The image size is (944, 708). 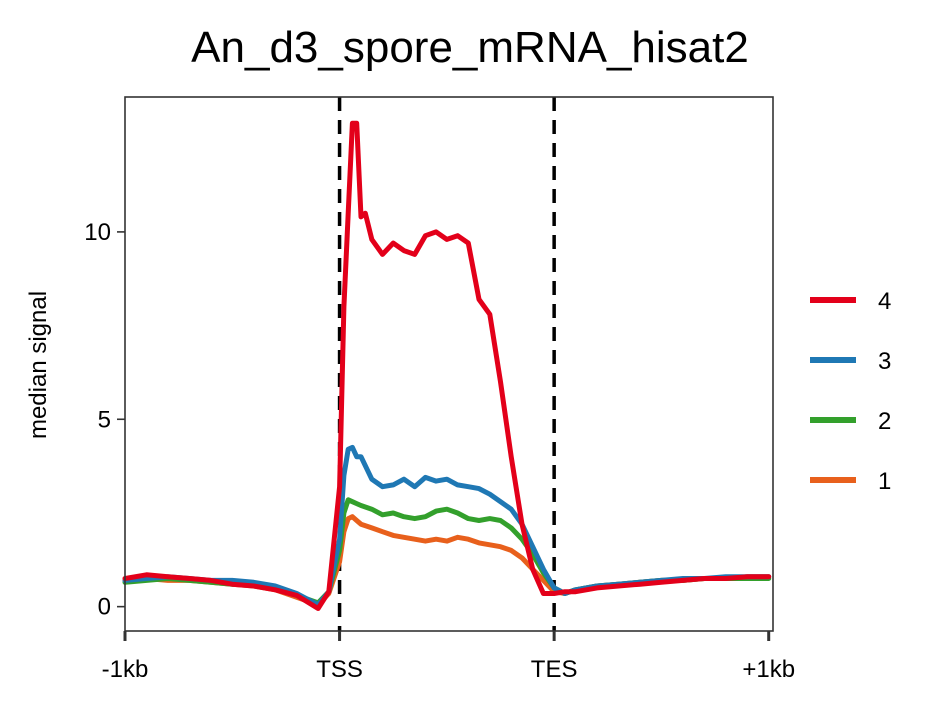 What do you see at coordinates (884, 361) in the screenshot?
I see `legend-label-3: 3` at bounding box center [884, 361].